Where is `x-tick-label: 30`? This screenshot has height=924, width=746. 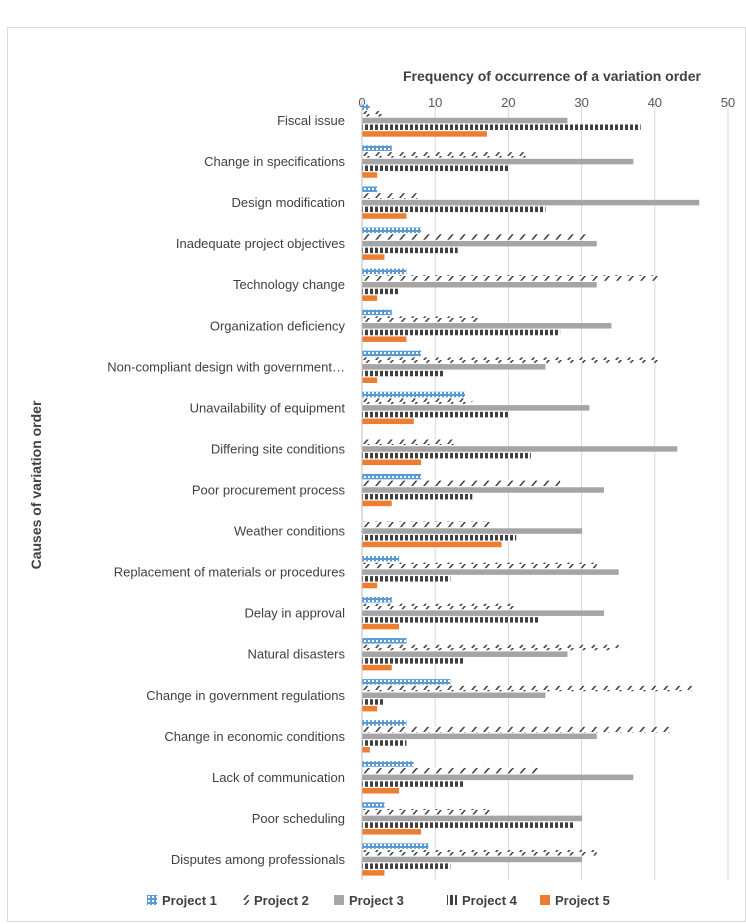 x-tick-label: 30 is located at coordinates (581, 102).